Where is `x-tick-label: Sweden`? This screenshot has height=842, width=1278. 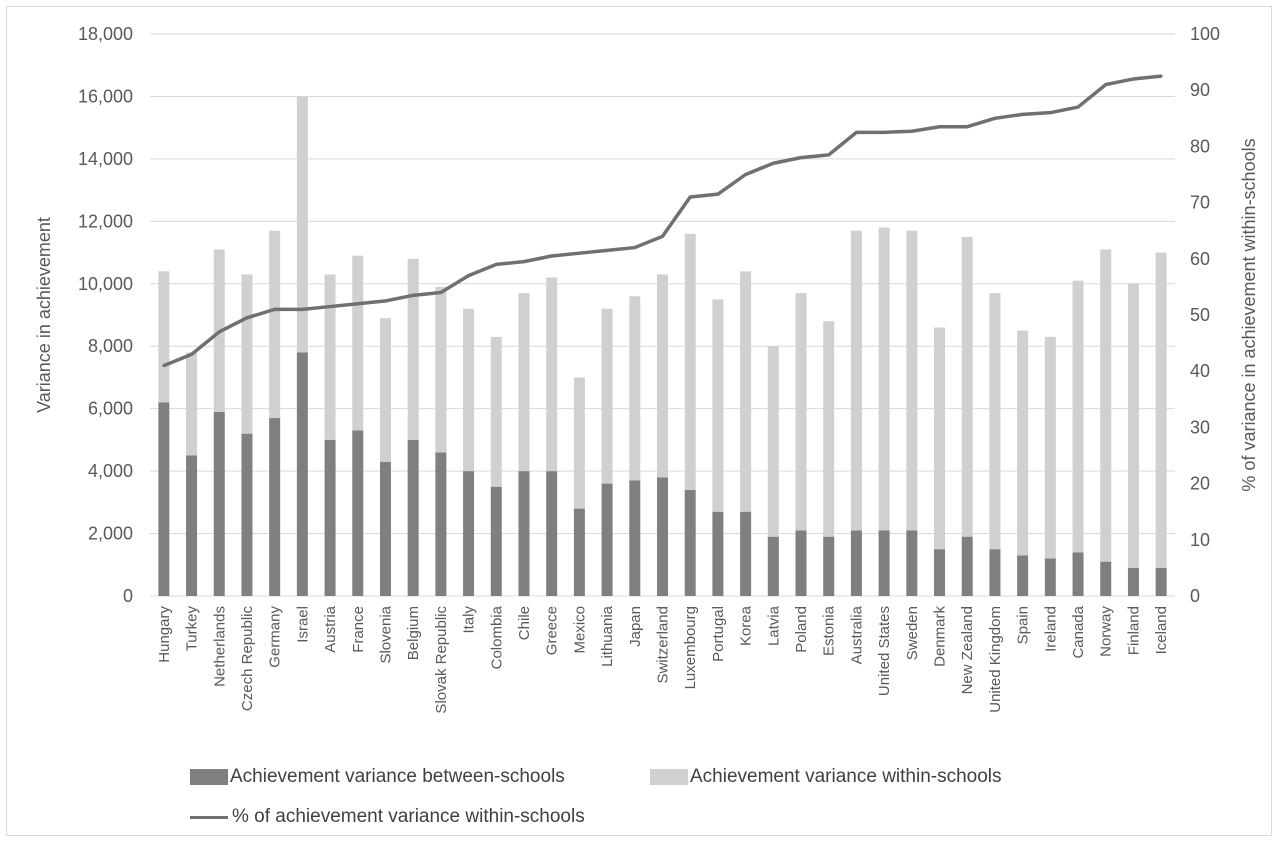 x-tick-label: Sweden is located at coordinates (912, 633).